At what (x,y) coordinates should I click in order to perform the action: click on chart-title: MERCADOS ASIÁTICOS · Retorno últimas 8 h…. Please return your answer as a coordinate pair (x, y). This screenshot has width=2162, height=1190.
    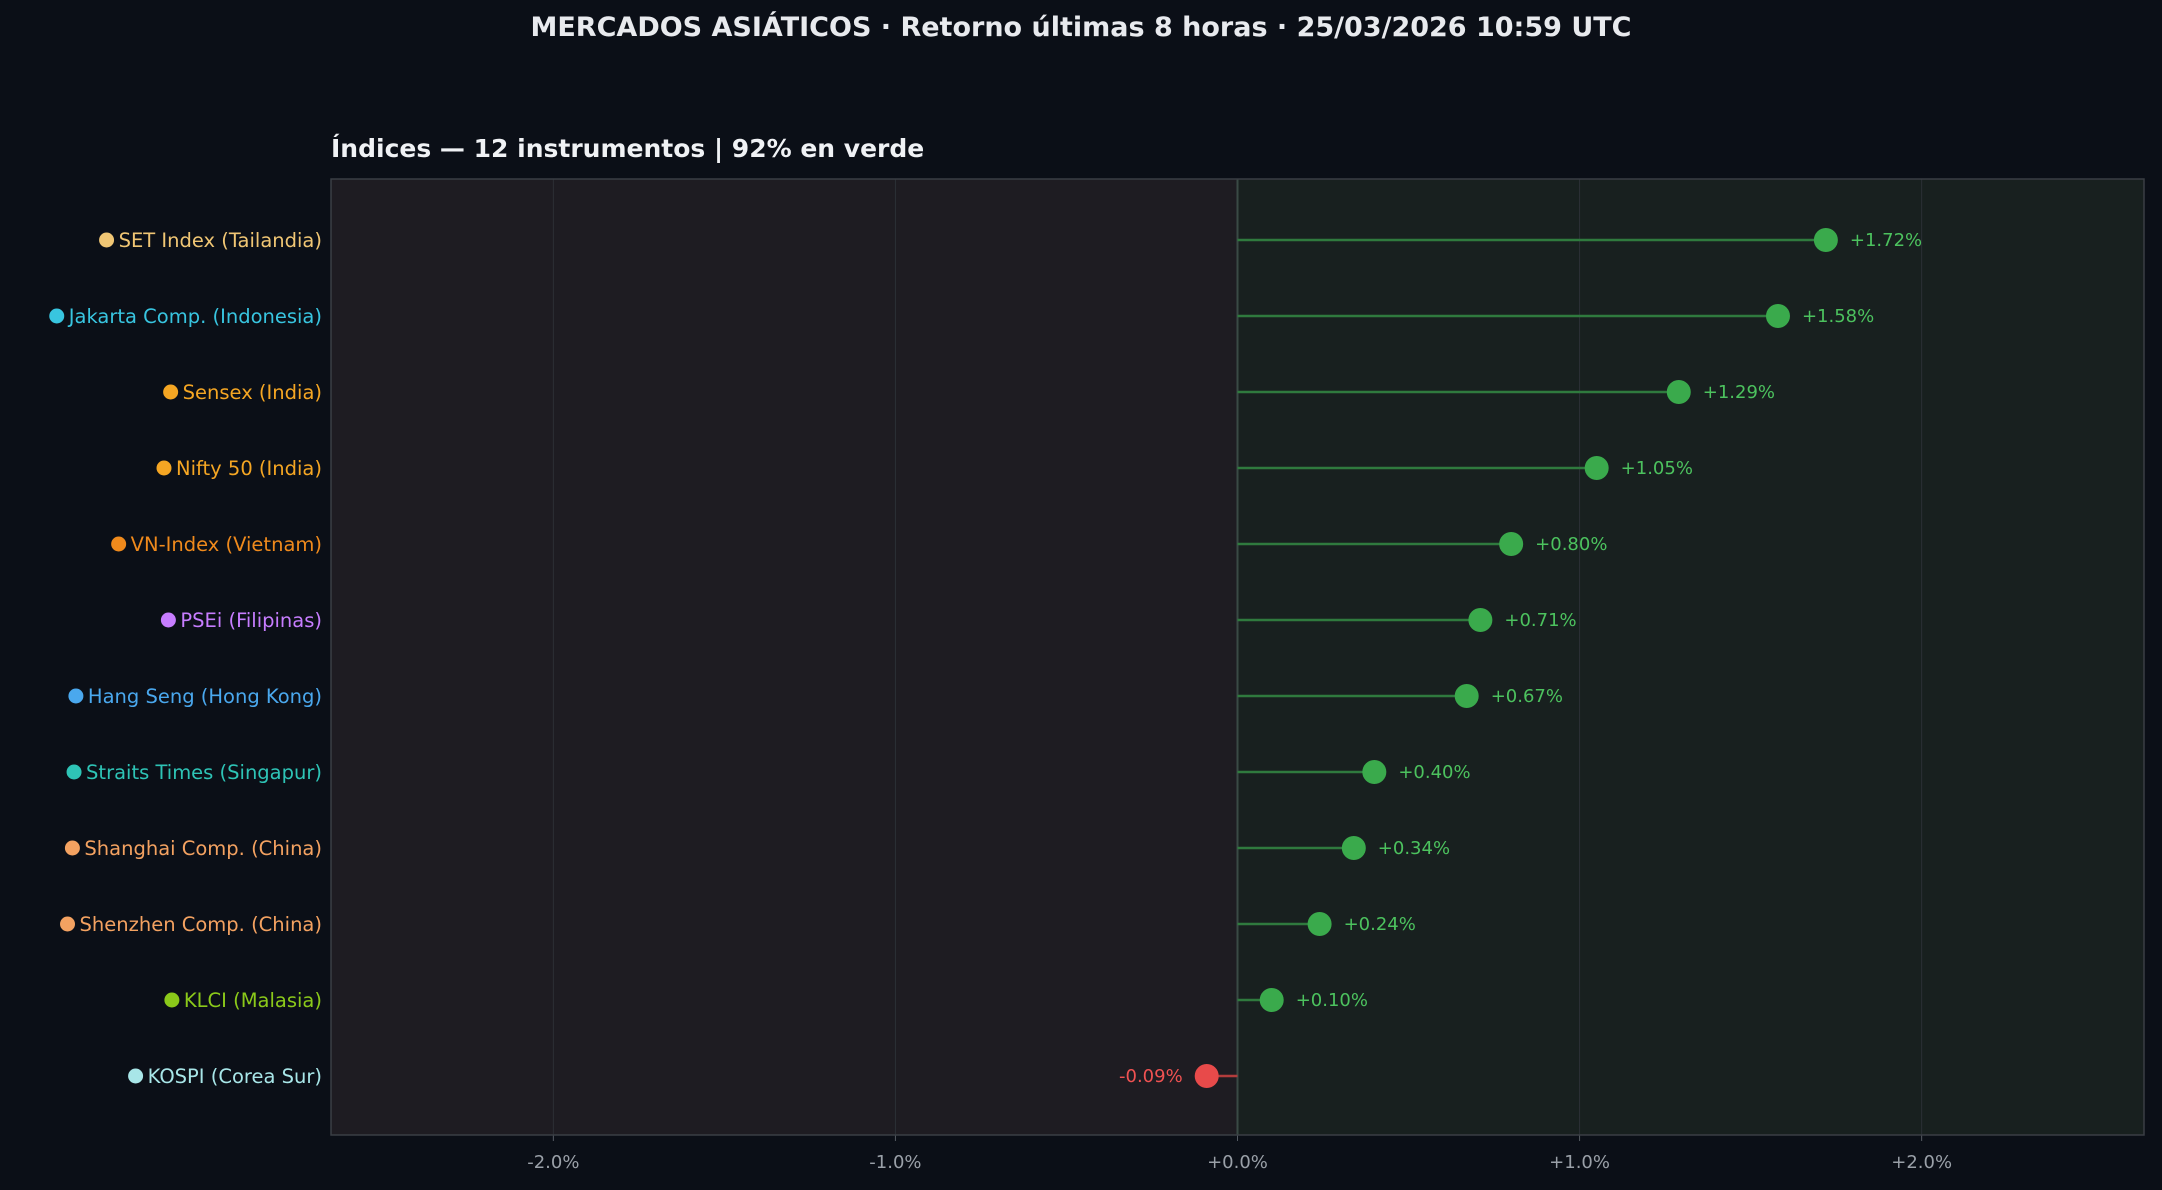
    Looking at the image, I should click on (1081, 27).